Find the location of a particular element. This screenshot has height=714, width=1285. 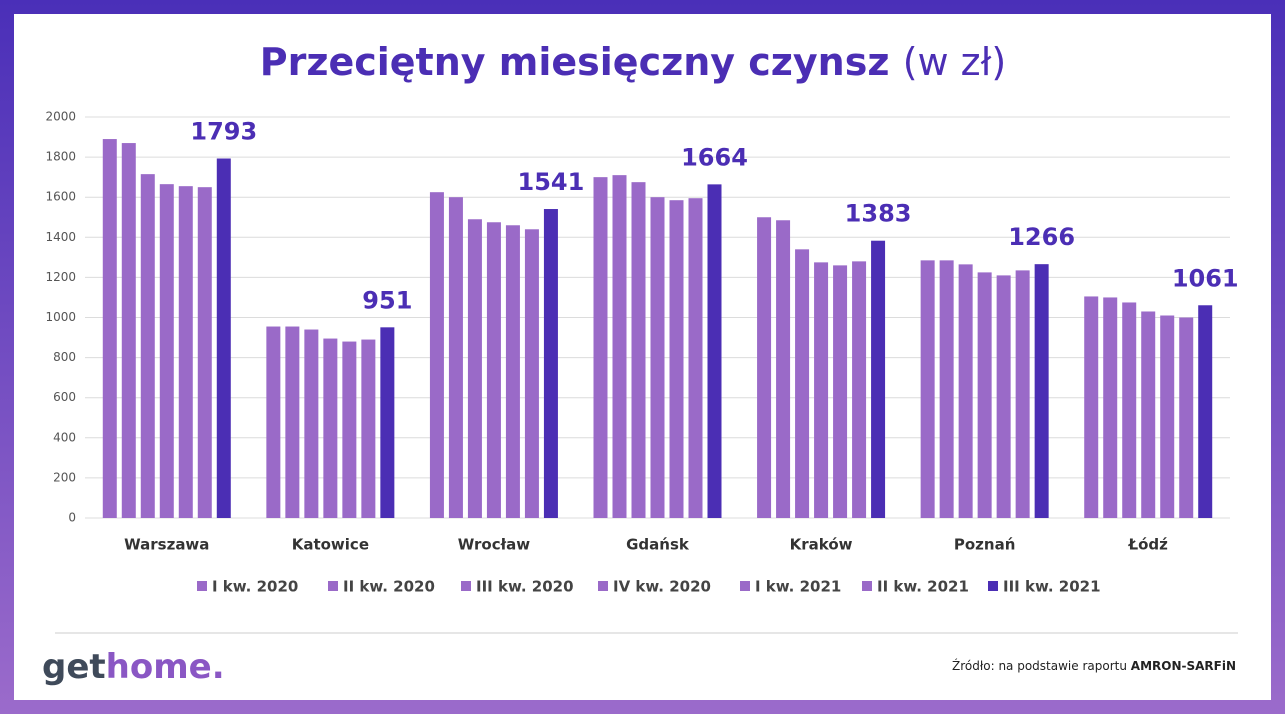

y-tick-label: 0 is located at coordinates (72, 518).